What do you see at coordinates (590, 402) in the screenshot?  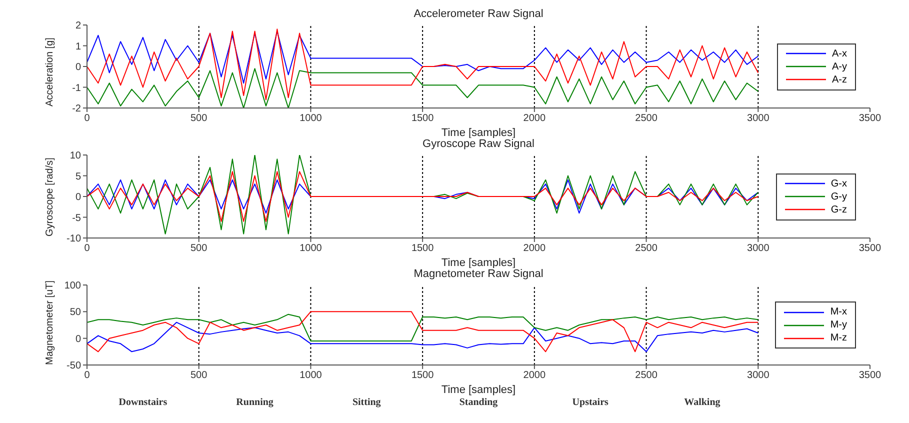 I see `text: Upstairs` at bounding box center [590, 402].